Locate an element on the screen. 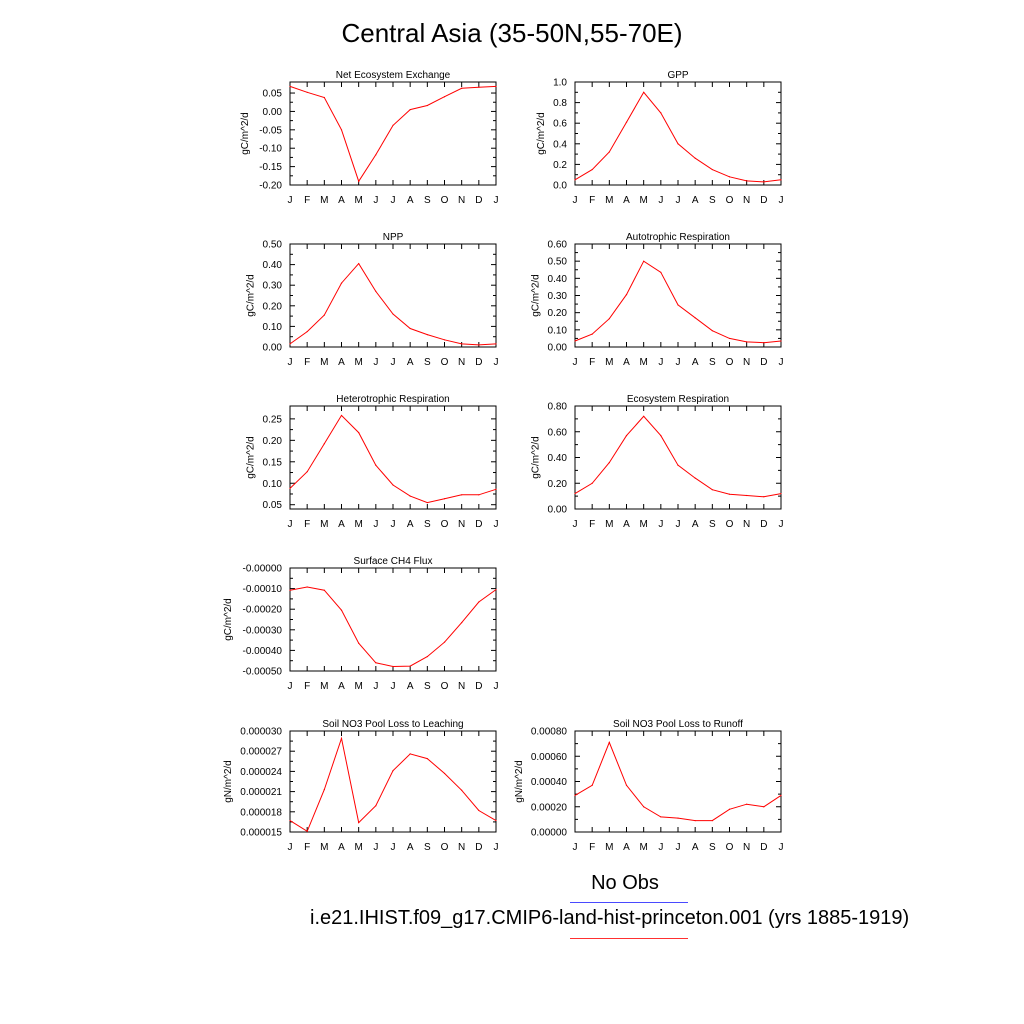  panel-title: Autotrophic Respiration is located at coordinates (678, 237).